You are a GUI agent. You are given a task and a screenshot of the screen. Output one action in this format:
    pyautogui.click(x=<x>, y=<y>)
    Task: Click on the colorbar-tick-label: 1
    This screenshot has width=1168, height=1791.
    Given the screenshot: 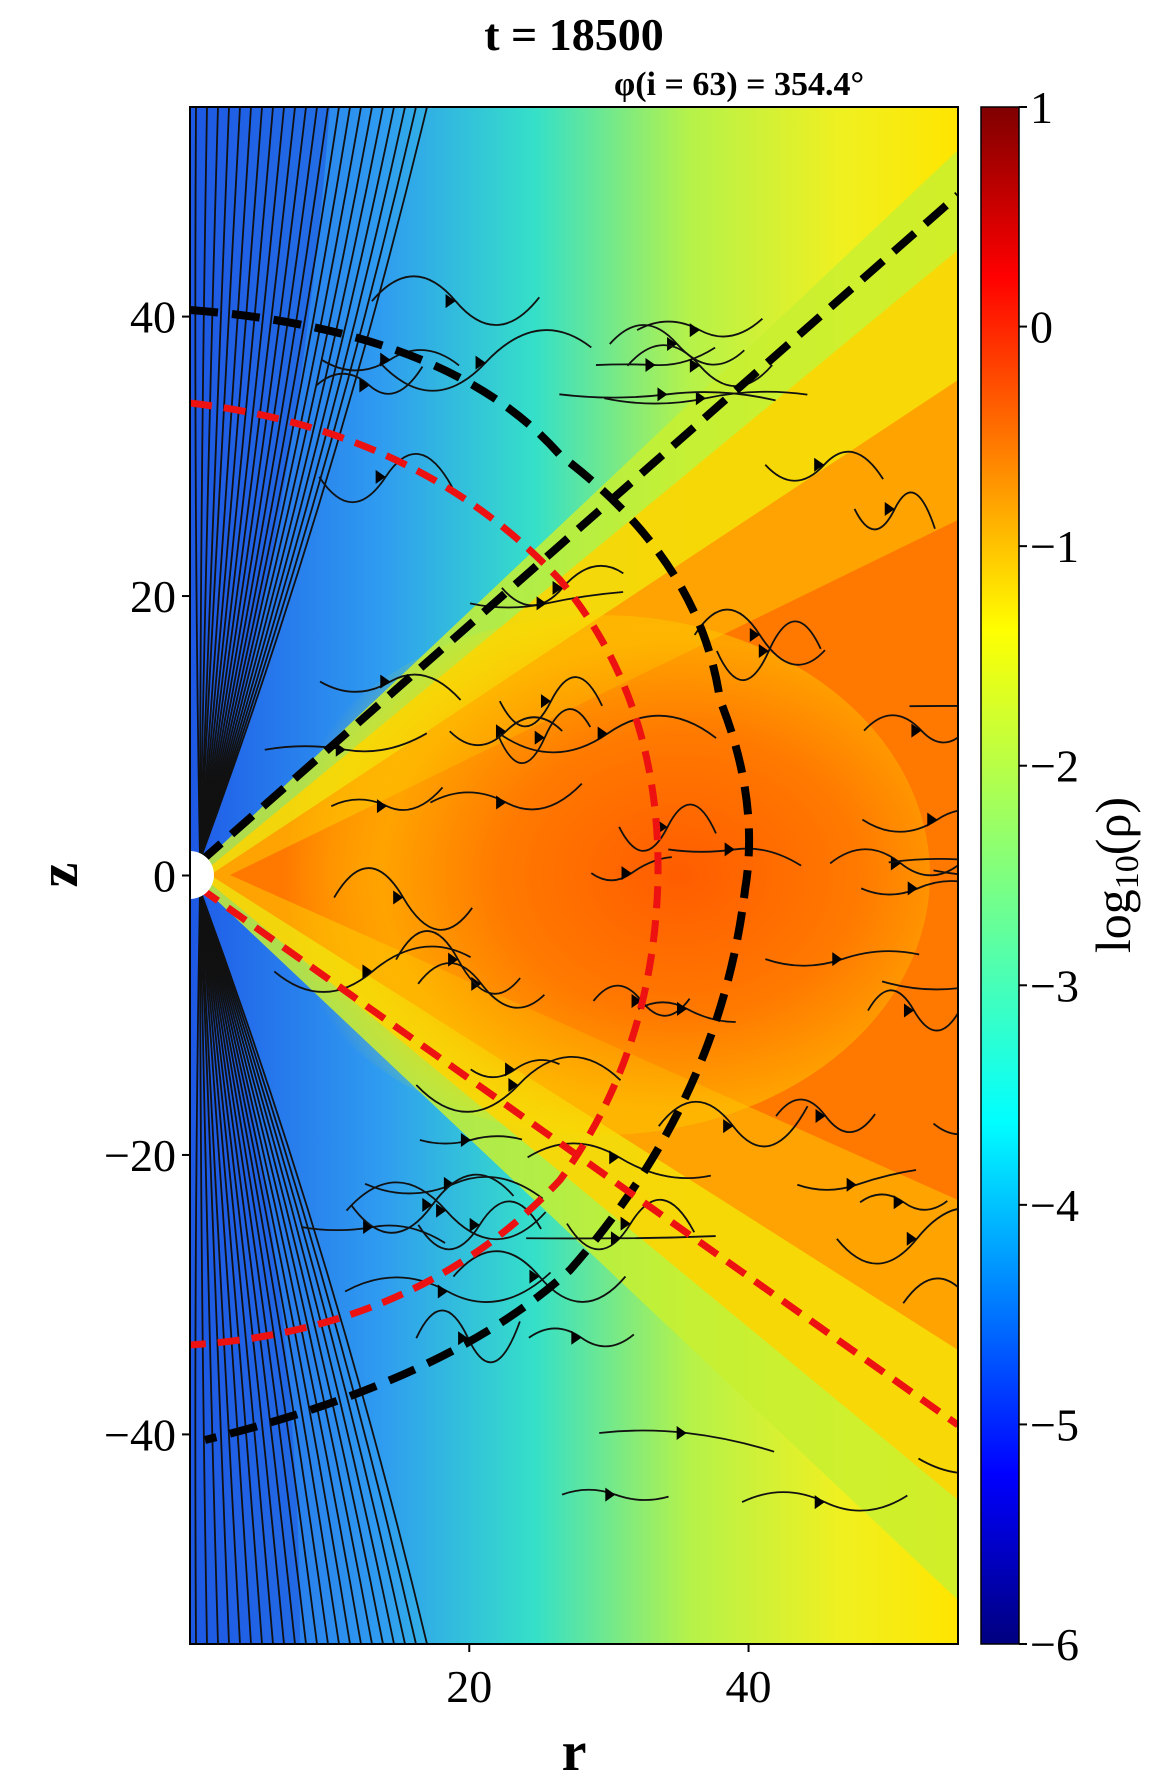 What is the action you would take?
    pyautogui.click(x=1041, y=107)
    